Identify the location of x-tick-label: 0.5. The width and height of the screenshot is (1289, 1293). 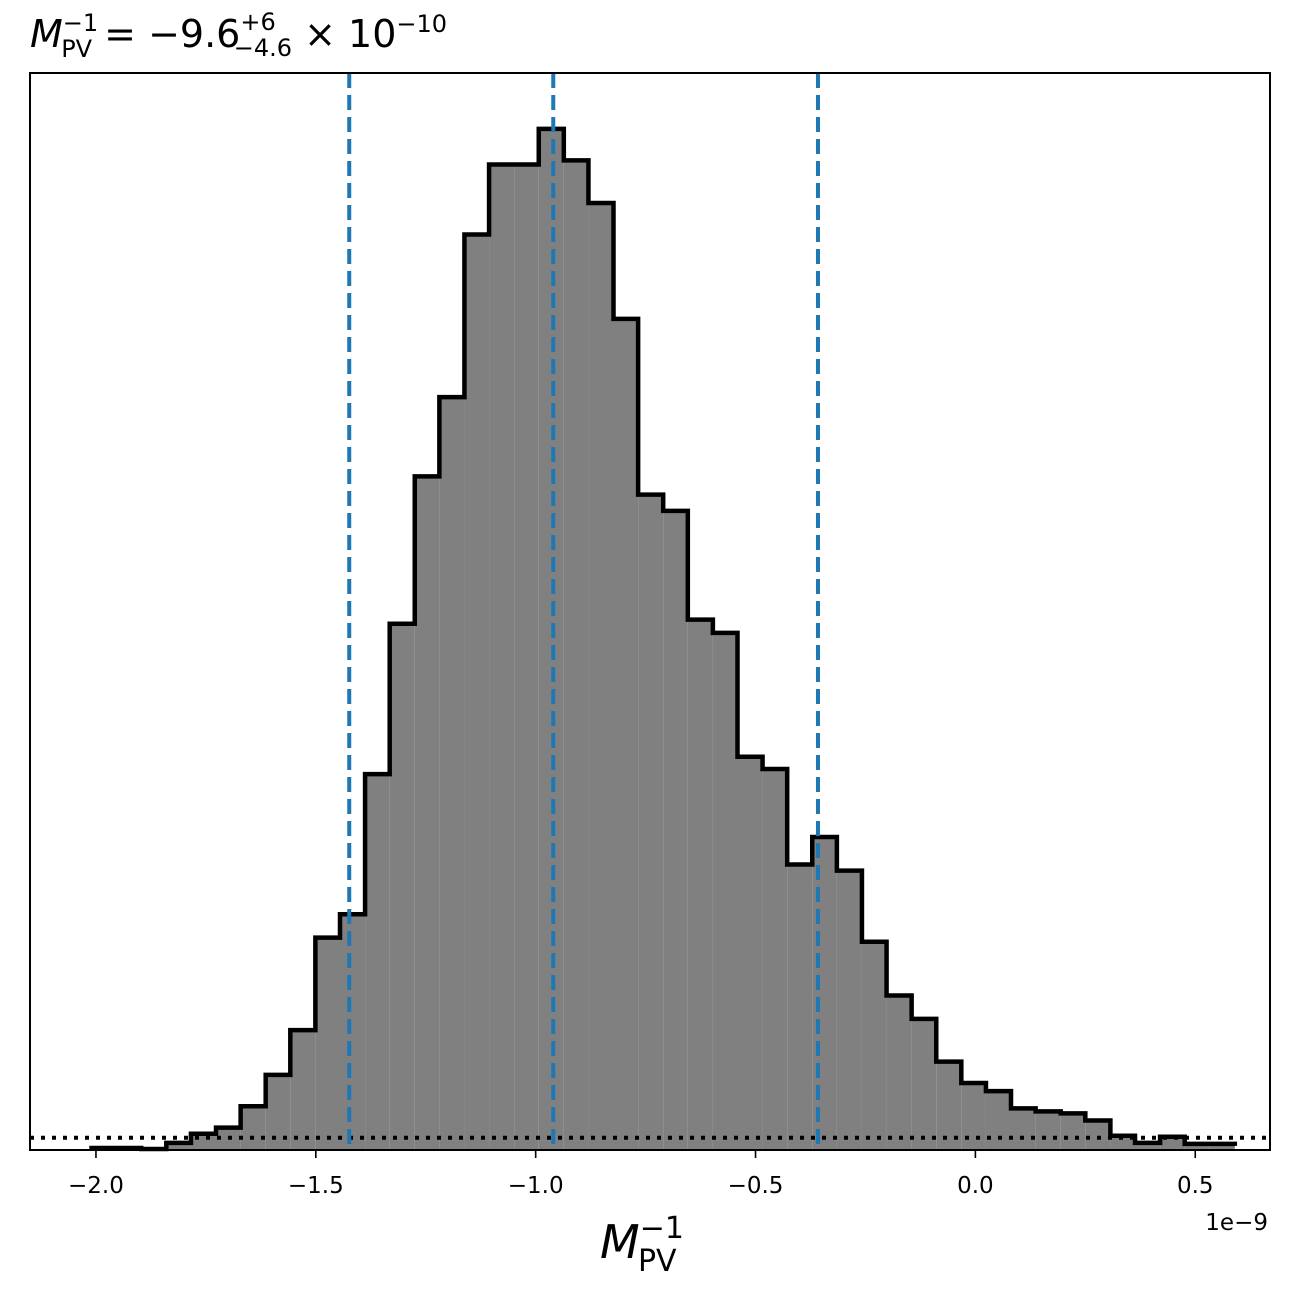
(1195, 1186).